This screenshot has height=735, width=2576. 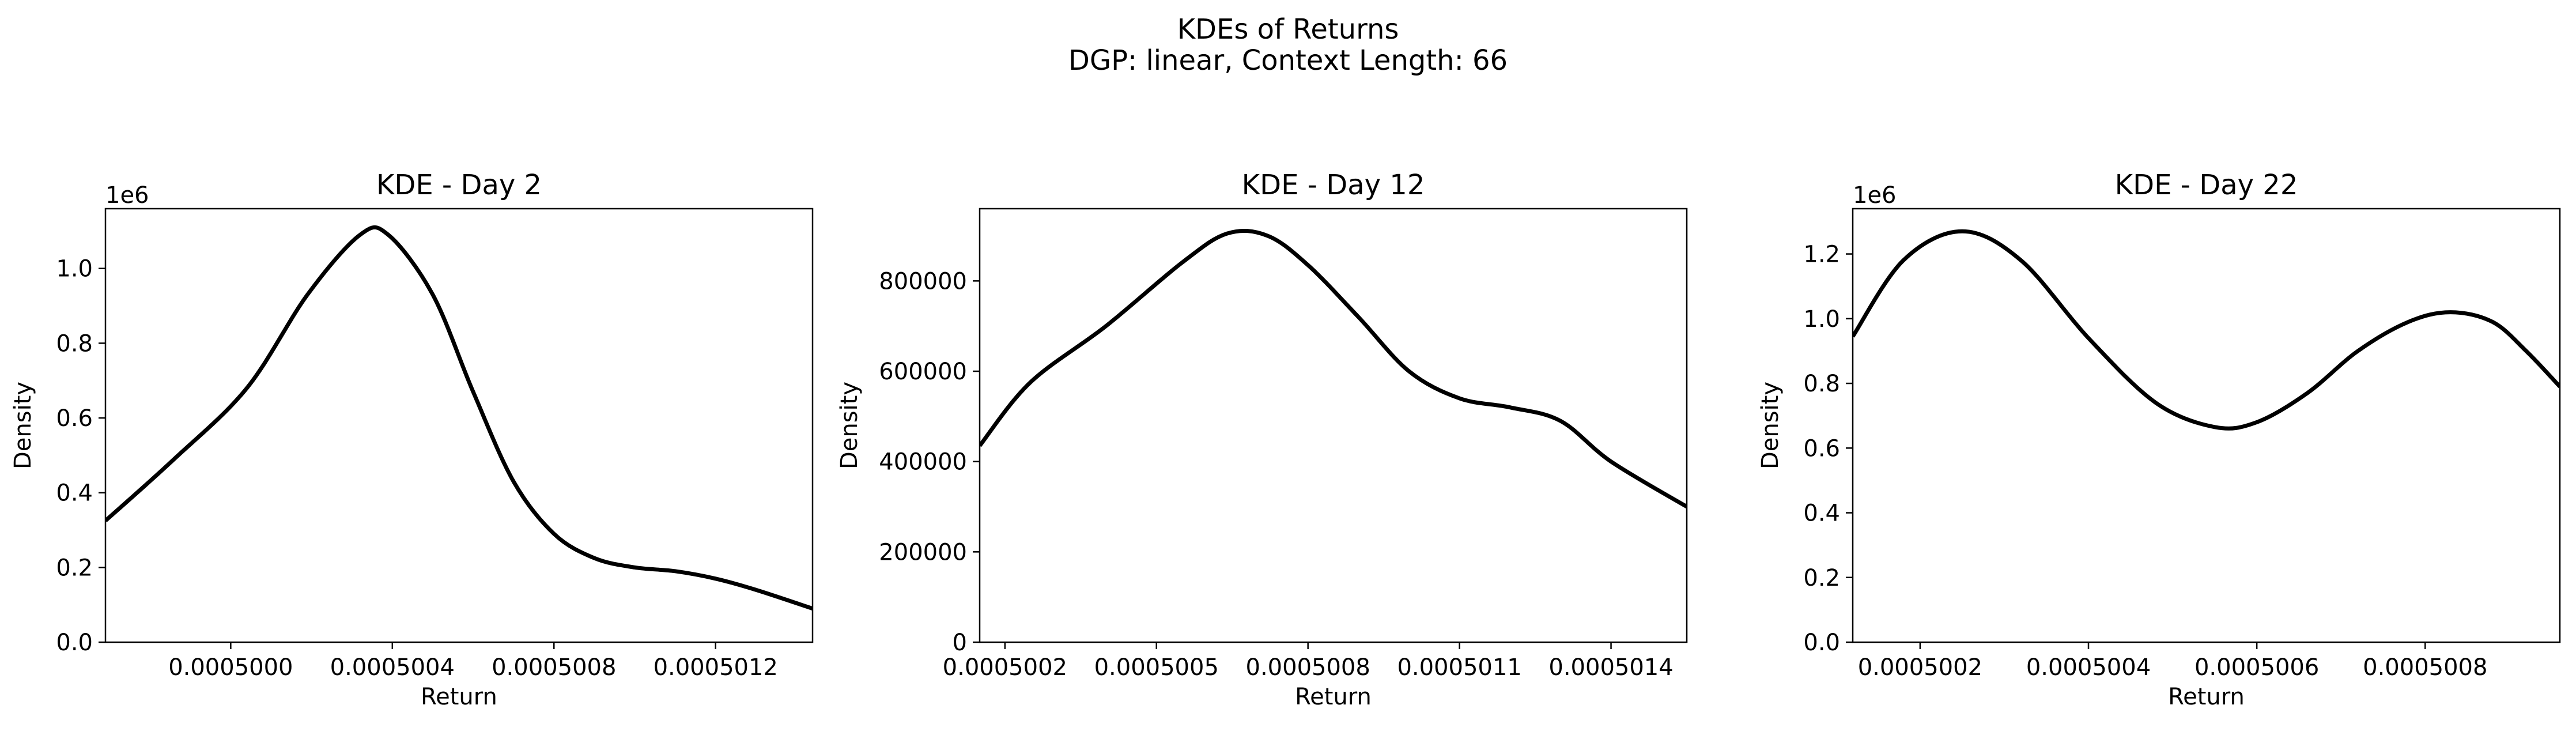 What do you see at coordinates (2206, 185) in the screenshot?
I see `subplot-title-3: KDE - Day 22` at bounding box center [2206, 185].